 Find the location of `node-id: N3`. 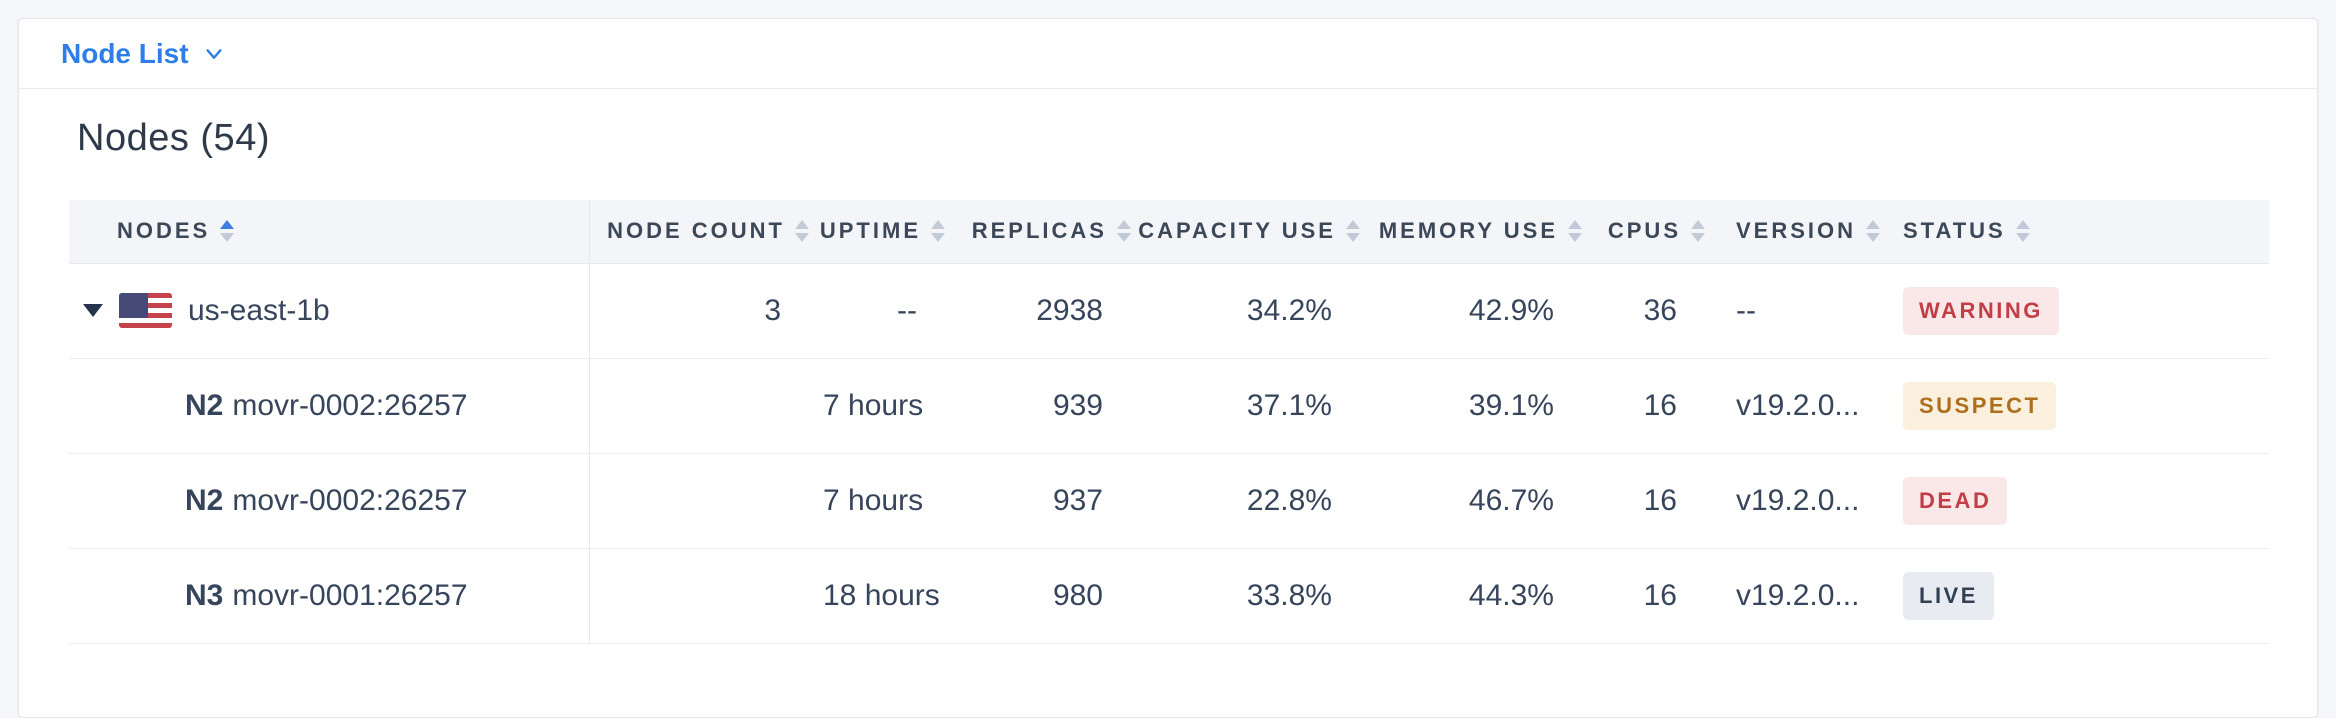

node-id: N3 is located at coordinates (204, 595).